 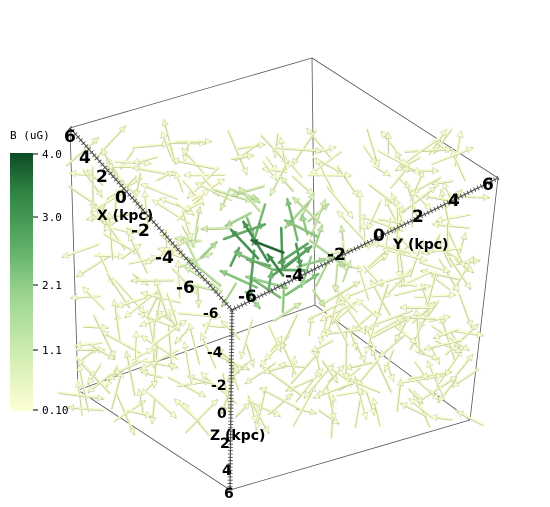 What do you see at coordinates (336, 255) in the screenshot?
I see `y-tick-label: -2` at bounding box center [336, 255].